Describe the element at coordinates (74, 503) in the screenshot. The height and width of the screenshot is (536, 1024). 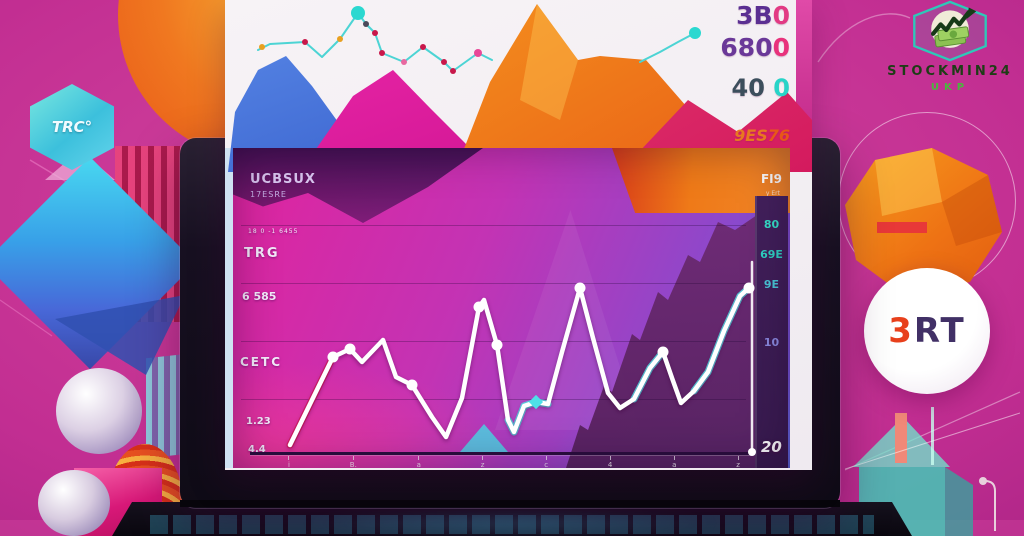
I see `sphere-small` at that location.